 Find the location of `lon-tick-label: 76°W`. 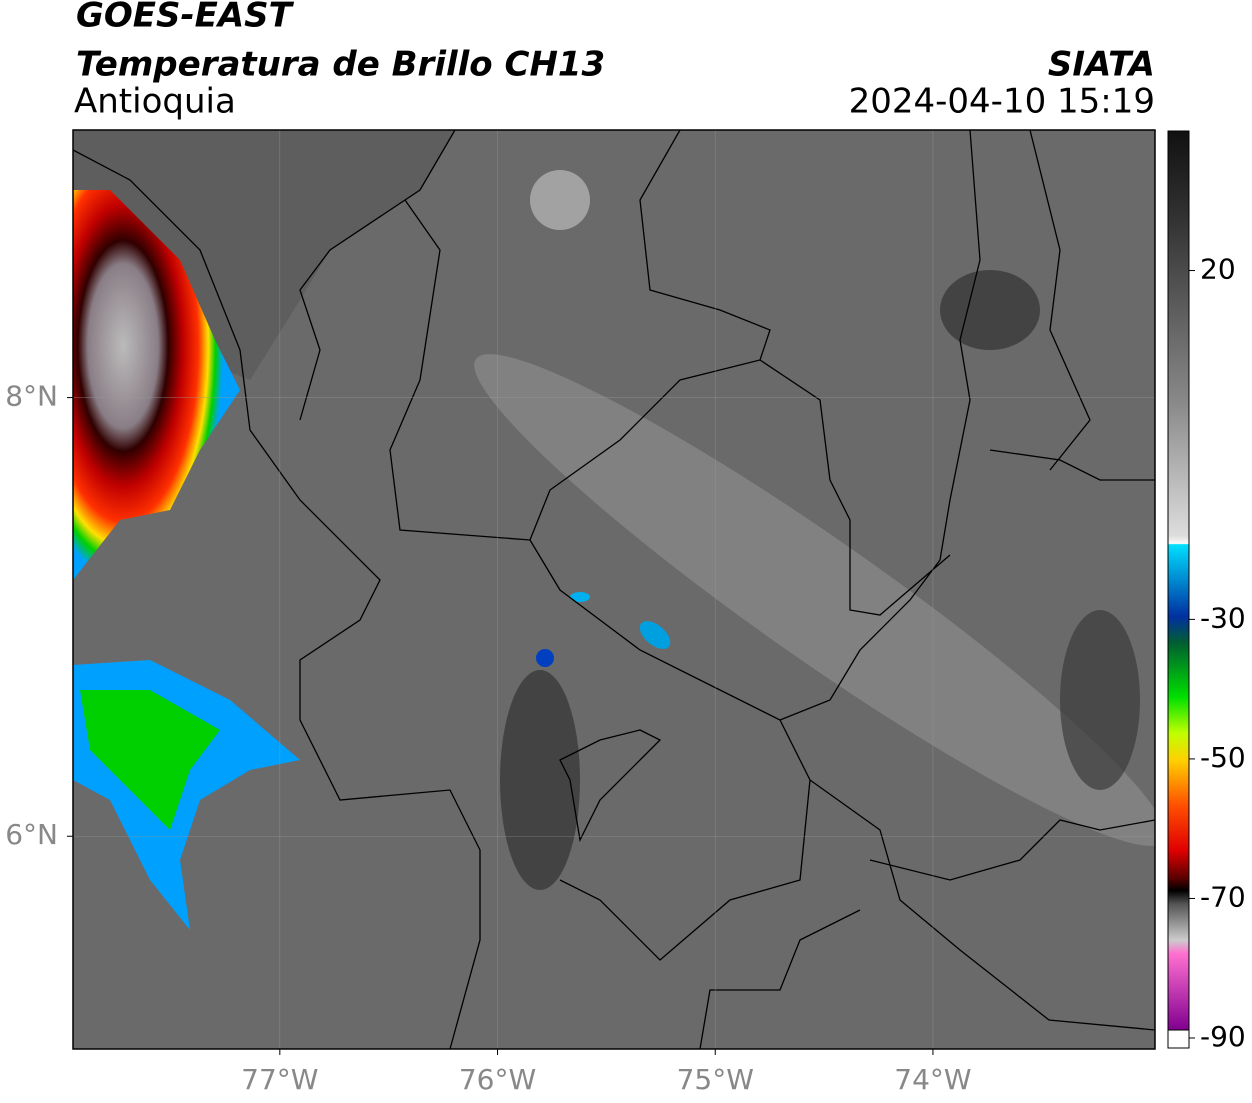

lon-tick-label: 76°W is located at coordinates (497, 1079).